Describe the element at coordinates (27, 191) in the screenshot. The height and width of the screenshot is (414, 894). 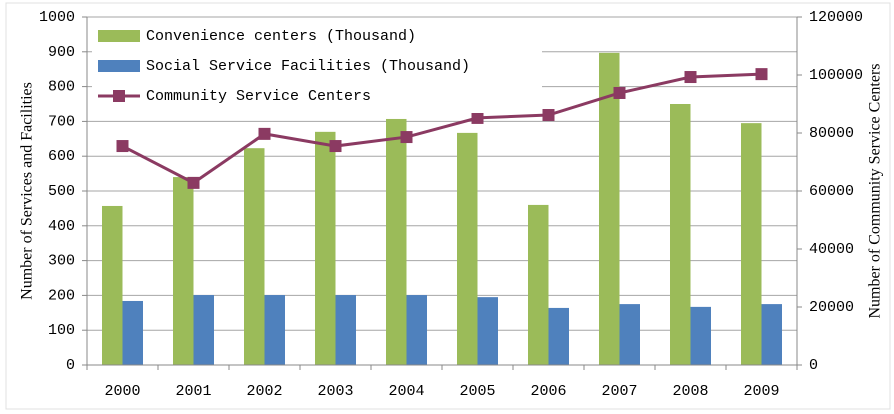
I see `y-axis-title: Number of Services and Facilities` at that location.